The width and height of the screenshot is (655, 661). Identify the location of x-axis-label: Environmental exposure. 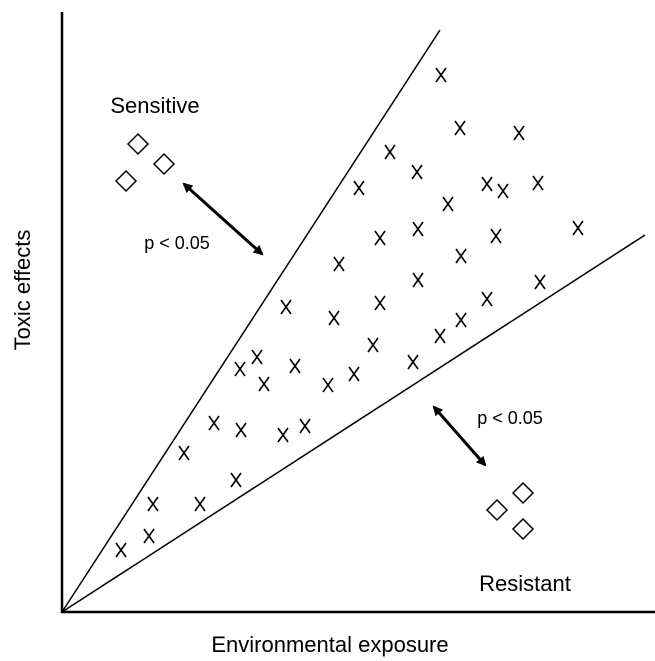
(329, 644).